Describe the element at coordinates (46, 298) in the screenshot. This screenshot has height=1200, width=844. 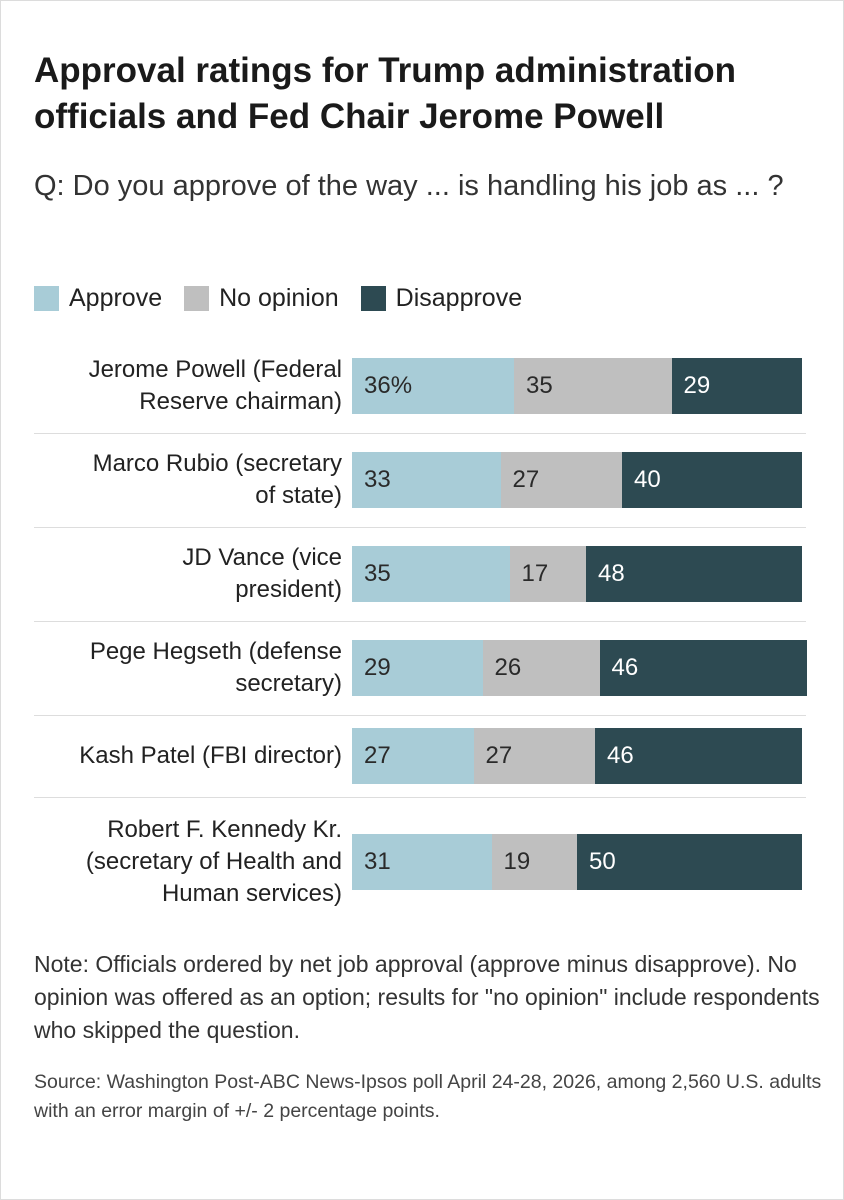
I see `legend-swatch-approve` at that location.